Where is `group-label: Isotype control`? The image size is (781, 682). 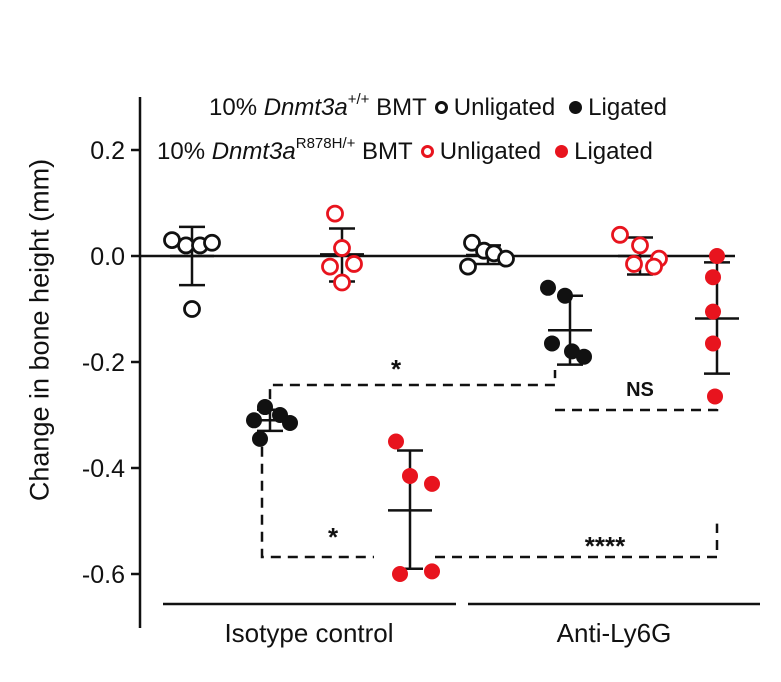 group-label: Isotype control is located at coordinates (308, 633).